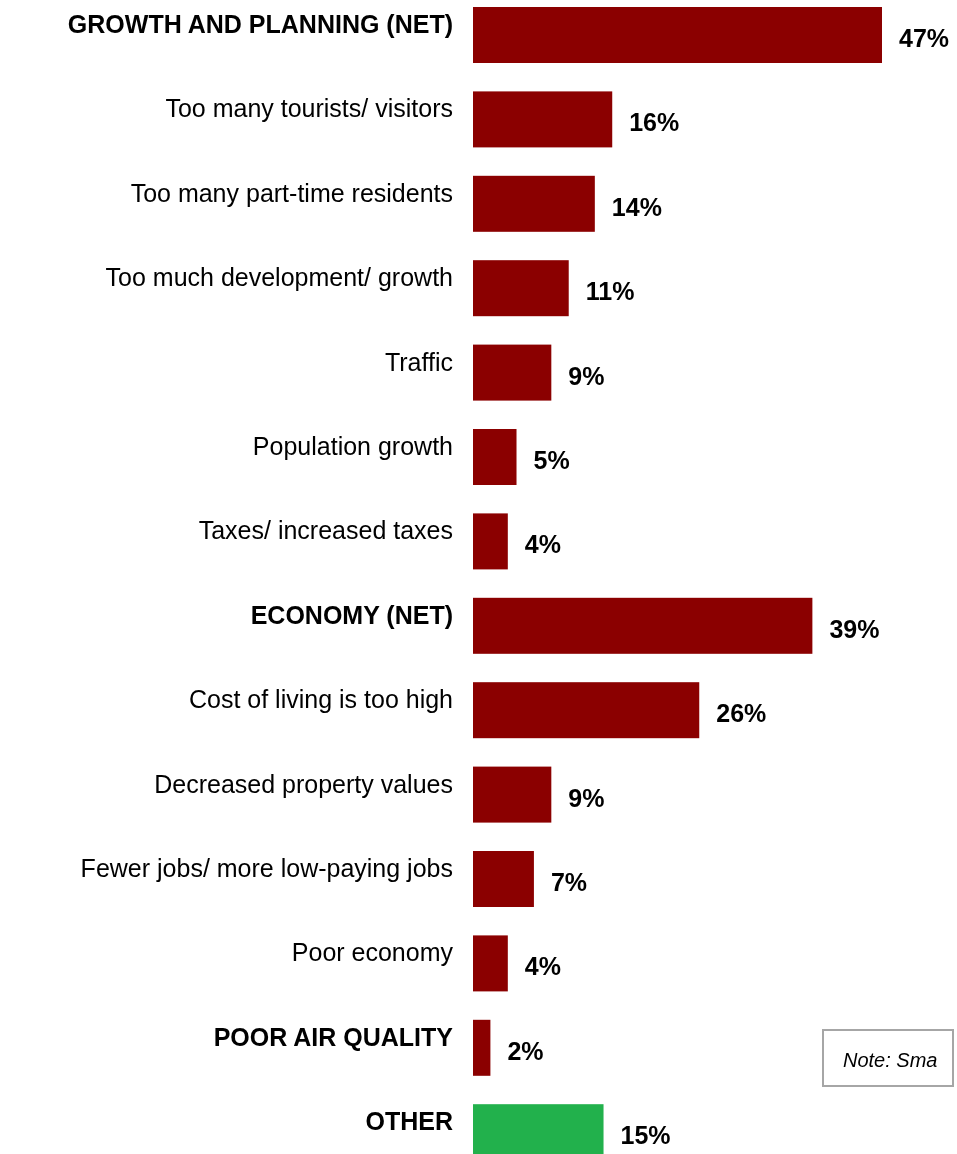 This screenshot has height=1154, width=957. Describe the element at coordinates (309, 108) in the screenshot. I see `y-tick-label: Too many tourists/ visitors` at that location.